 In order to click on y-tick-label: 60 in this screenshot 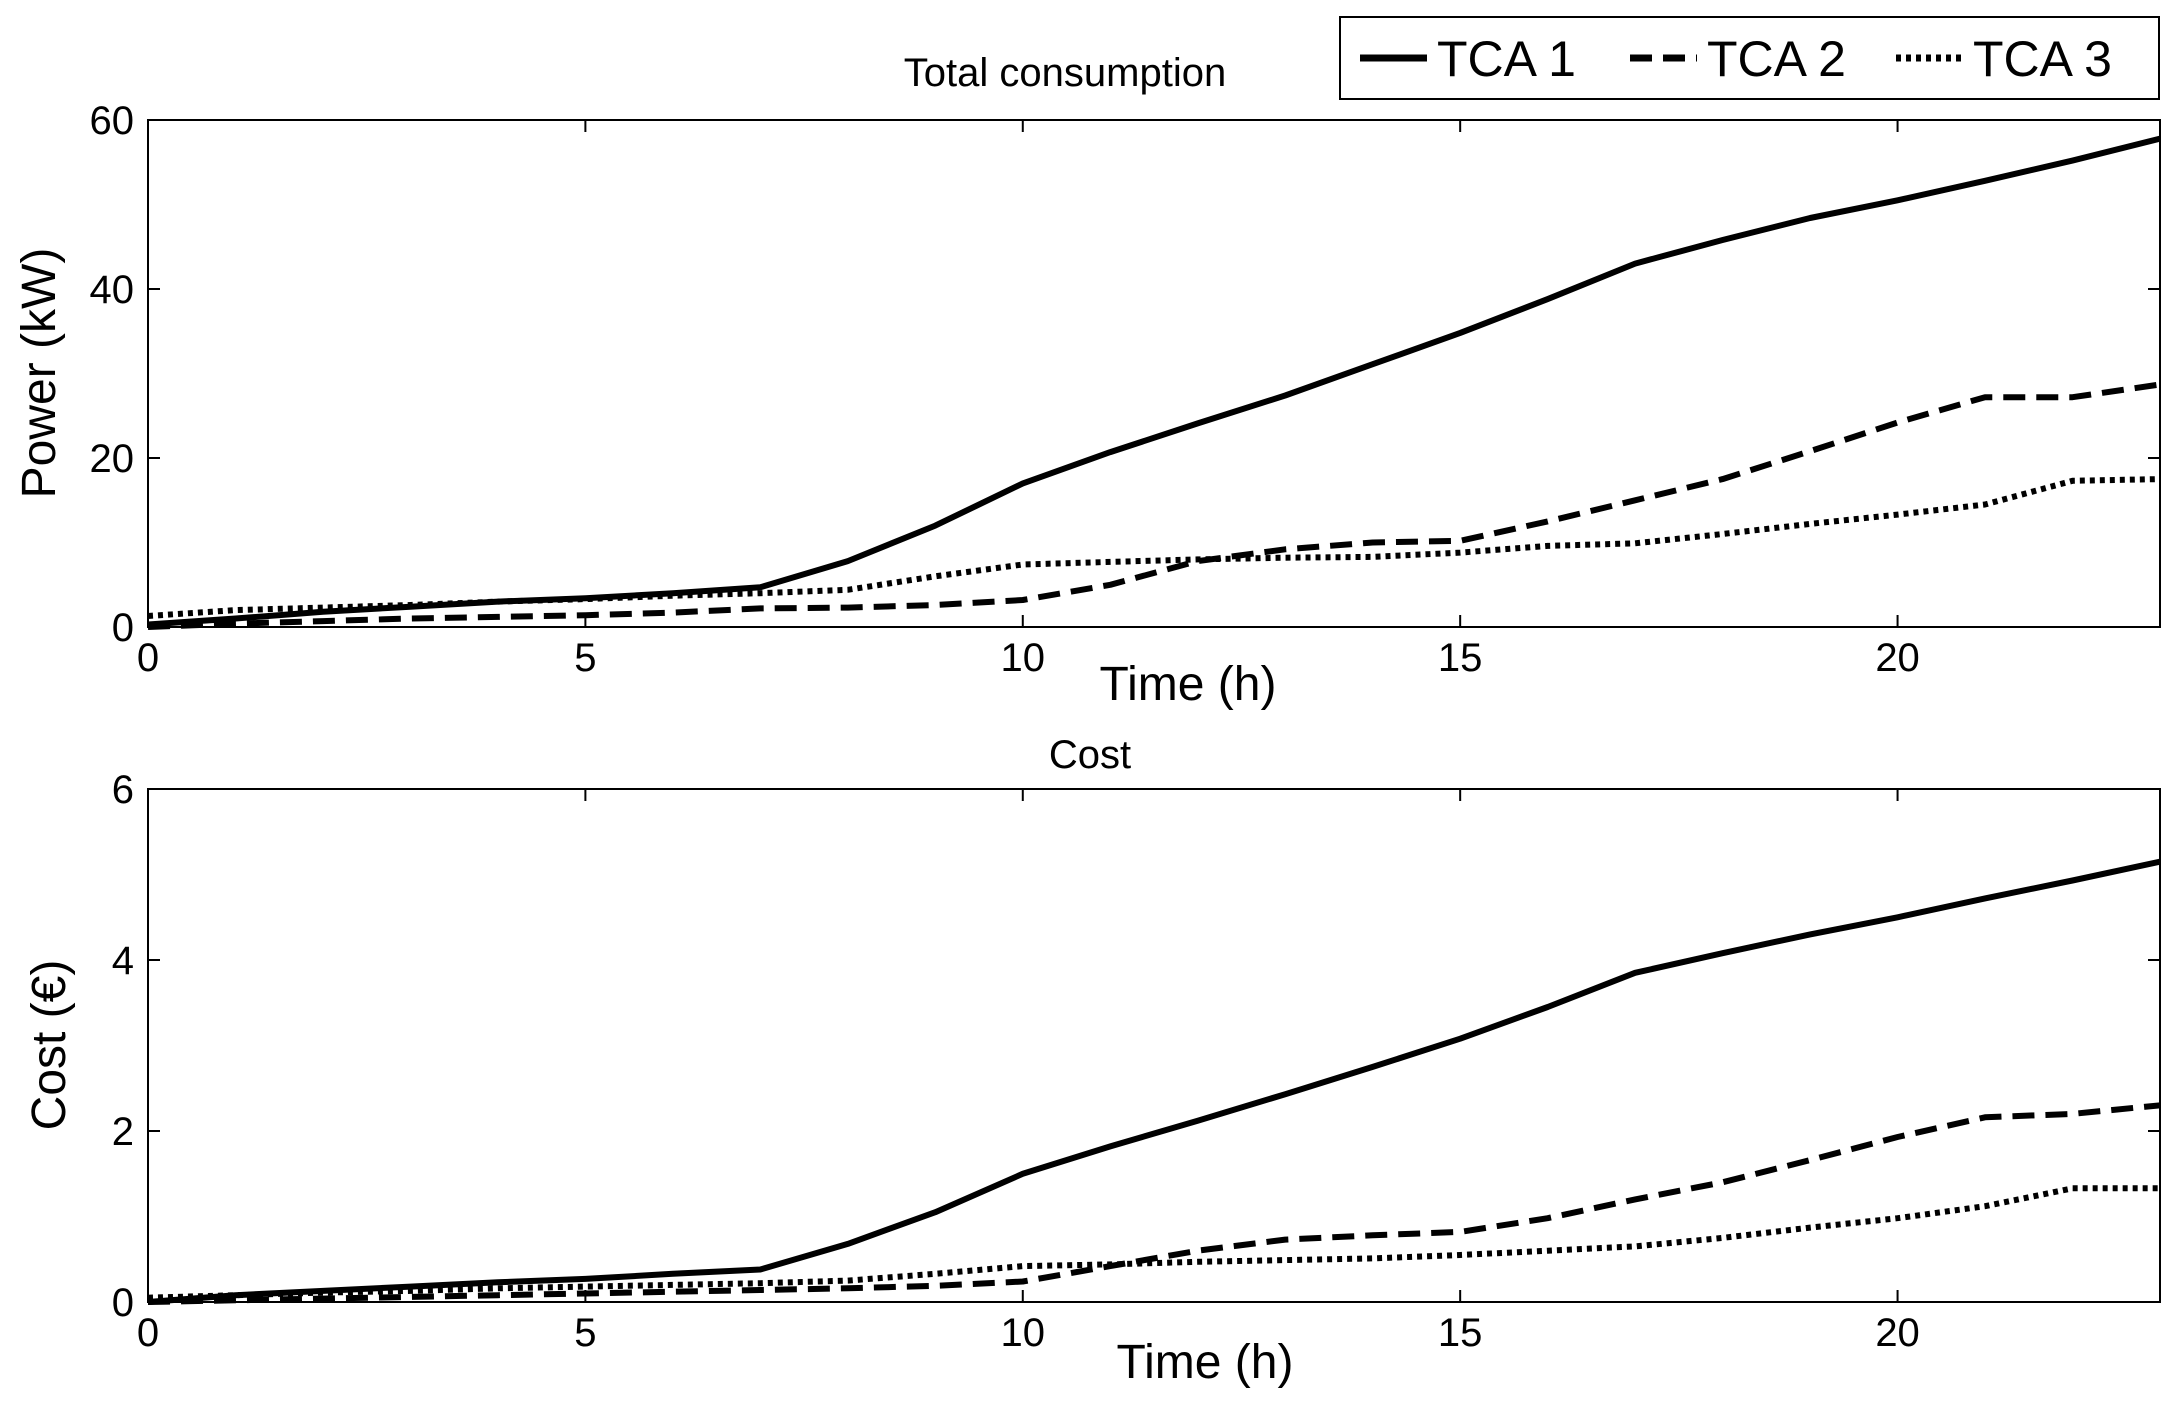, I will do `click(112, 121)`.